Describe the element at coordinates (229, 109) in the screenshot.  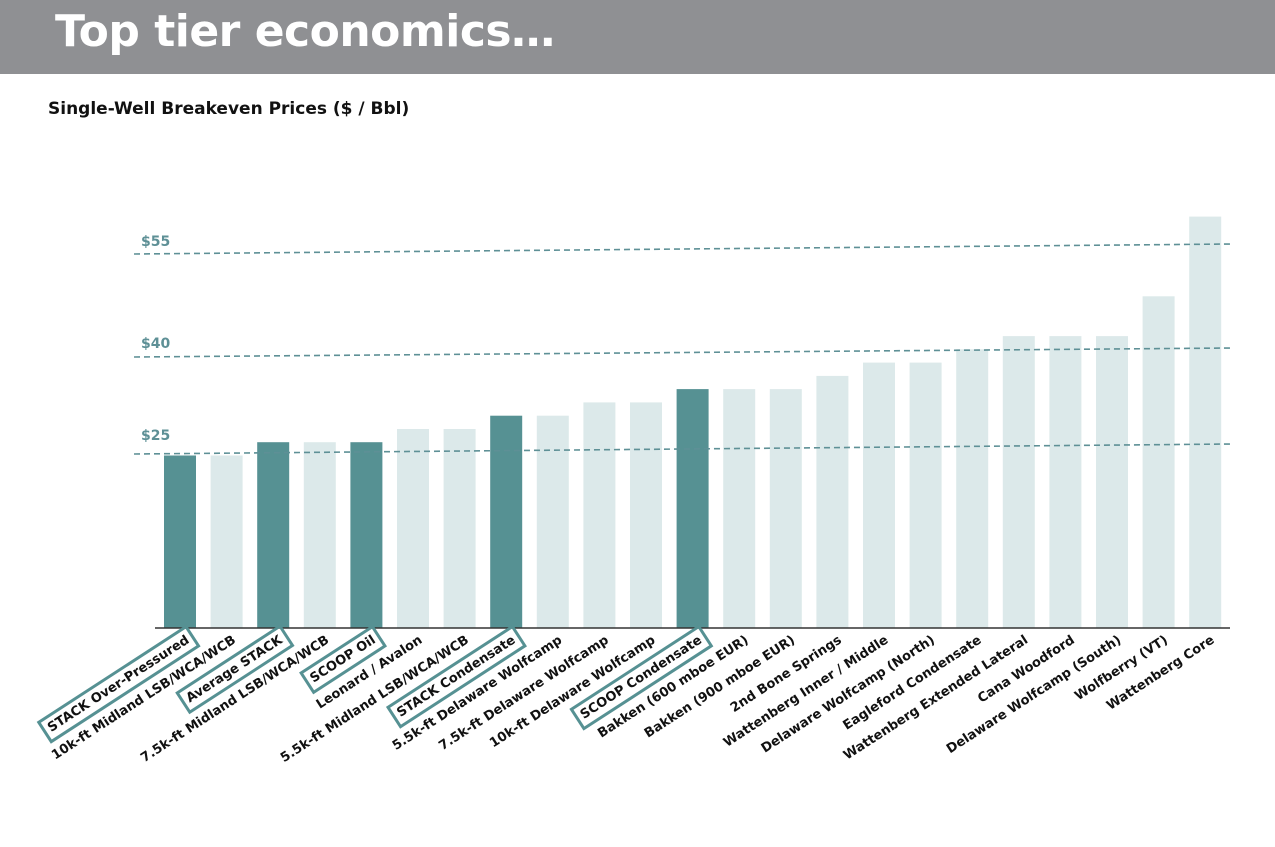
I see `chart-title: Single-Well Breakeven Prices ($ / Bbl)` at that location.